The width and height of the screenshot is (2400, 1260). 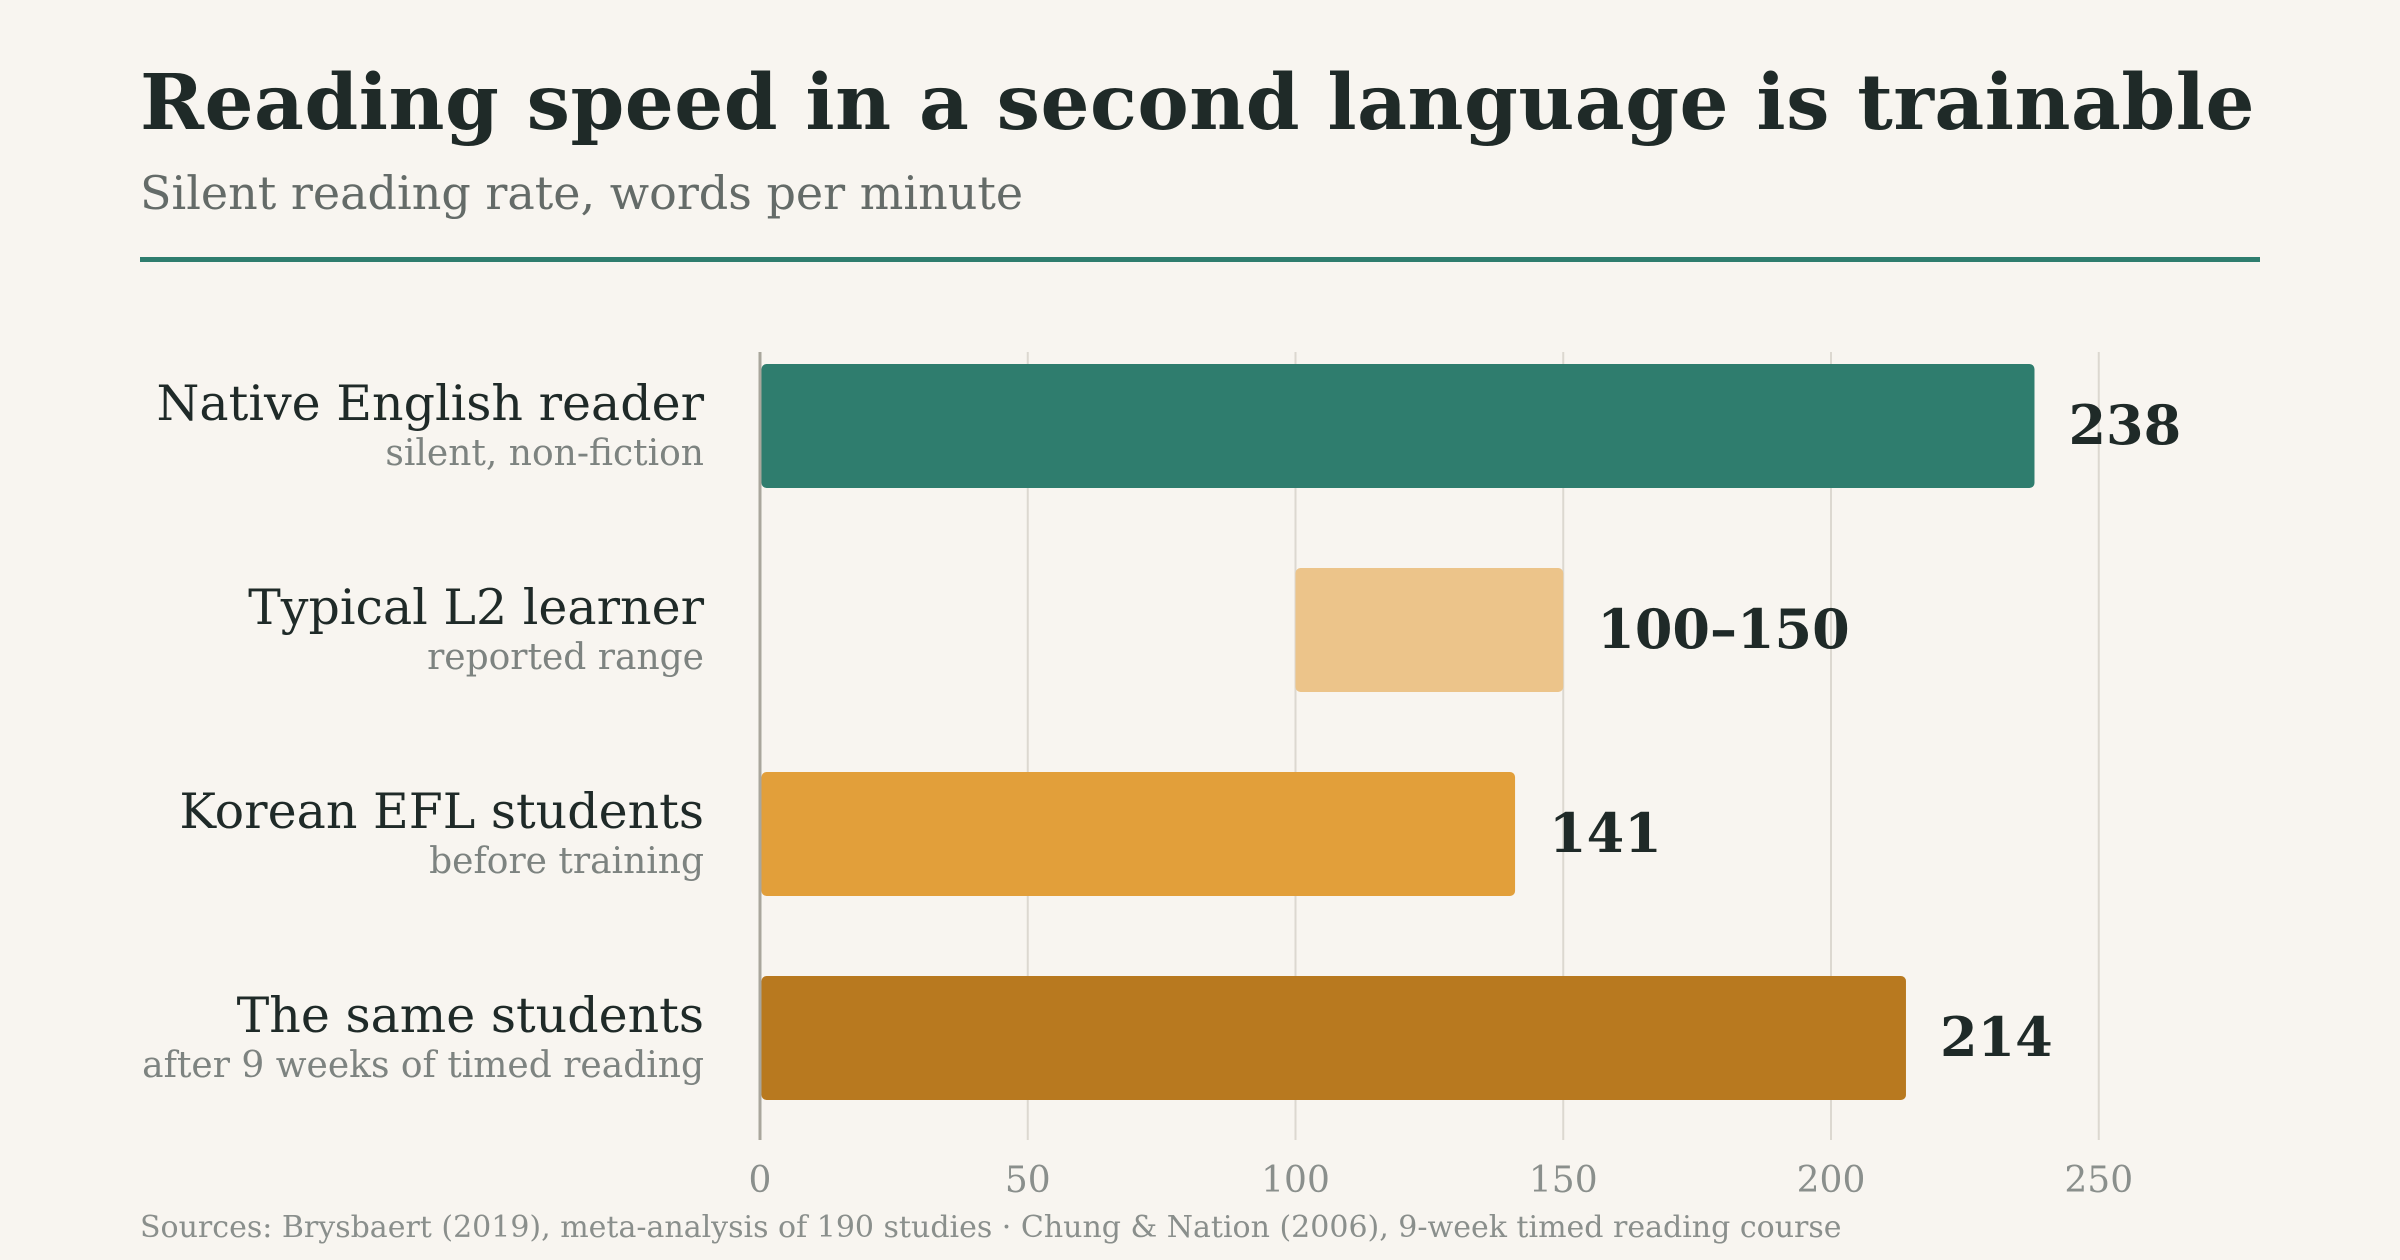 What do you see at coordinates (423, 1065) in the screenshot?
I see `category-sublabel: after 9 weeks of timed reading` at bounding box center [423, 1065].